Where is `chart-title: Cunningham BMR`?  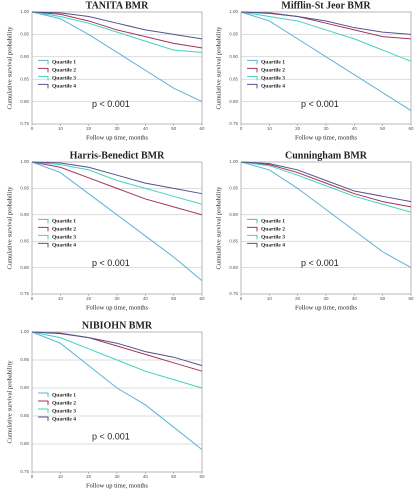
chart-title: Cunningham BMR is located at coordinates (326, 155).